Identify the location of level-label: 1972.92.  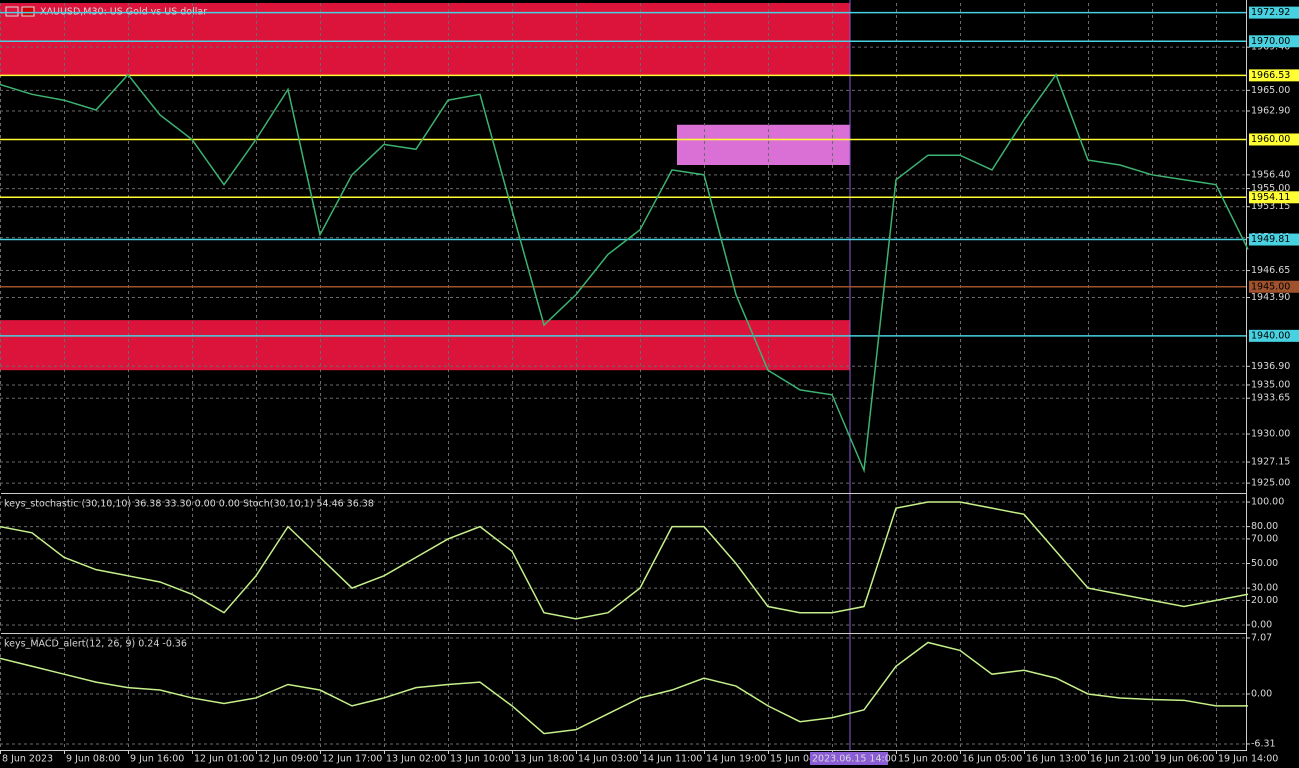
(1270, 12).